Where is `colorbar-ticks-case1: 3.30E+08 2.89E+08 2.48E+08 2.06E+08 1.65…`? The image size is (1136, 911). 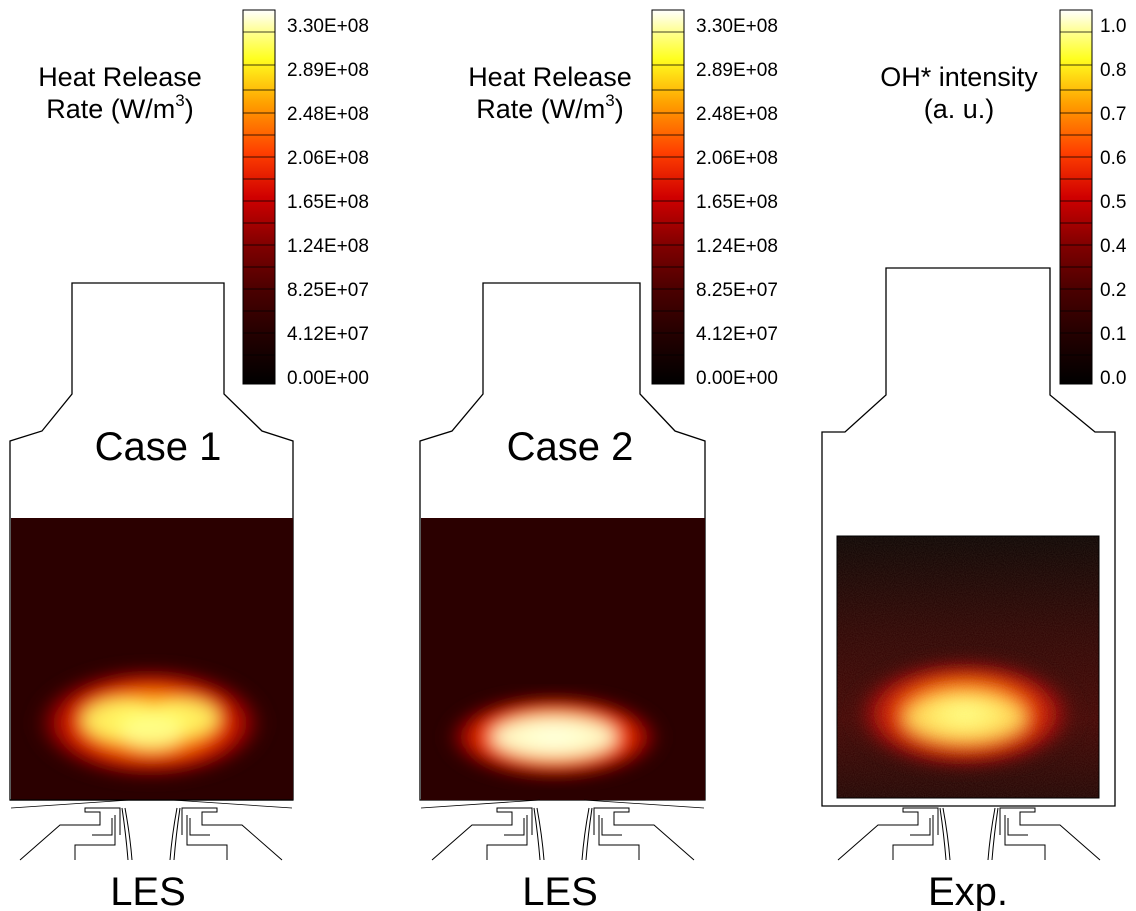
colorbar-ticks-case1: 3.30E+08 2.89E+08 2.48E+08 2.06E+08 1.65… is located at coordinates (328, 202).